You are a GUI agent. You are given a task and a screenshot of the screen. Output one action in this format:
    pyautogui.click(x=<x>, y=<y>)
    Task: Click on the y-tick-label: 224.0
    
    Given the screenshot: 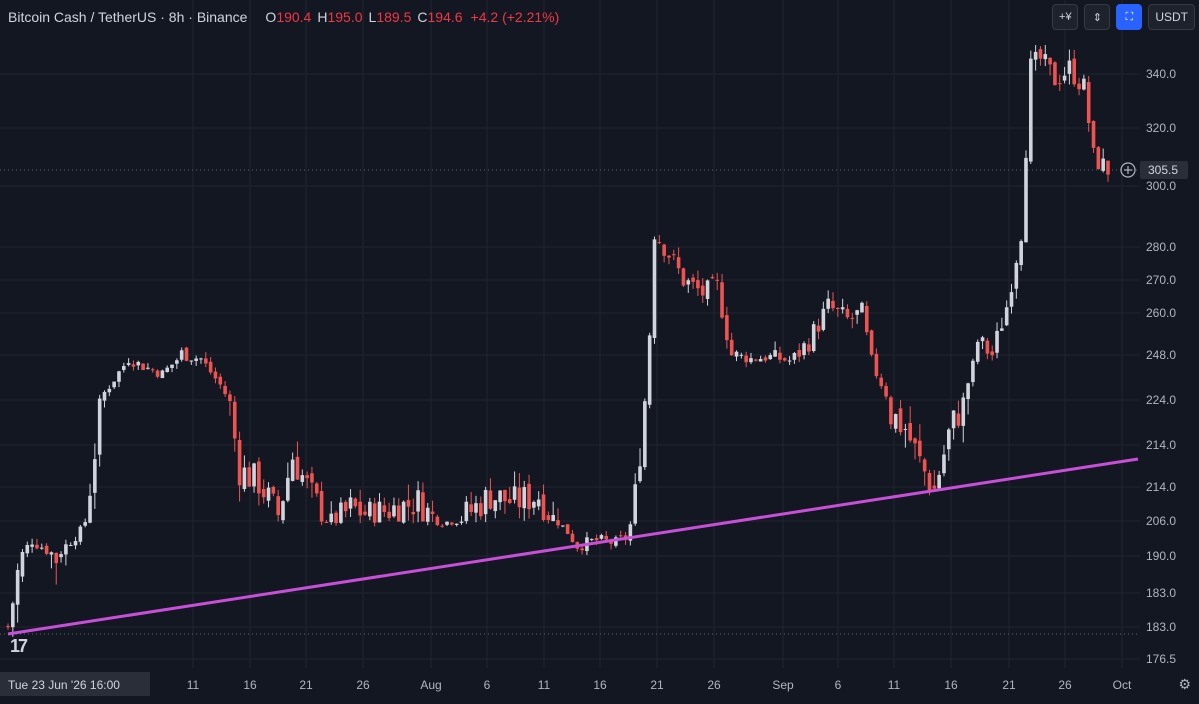 What is the action you would take?
    pyautogui.click(x=1161, y=400)
    